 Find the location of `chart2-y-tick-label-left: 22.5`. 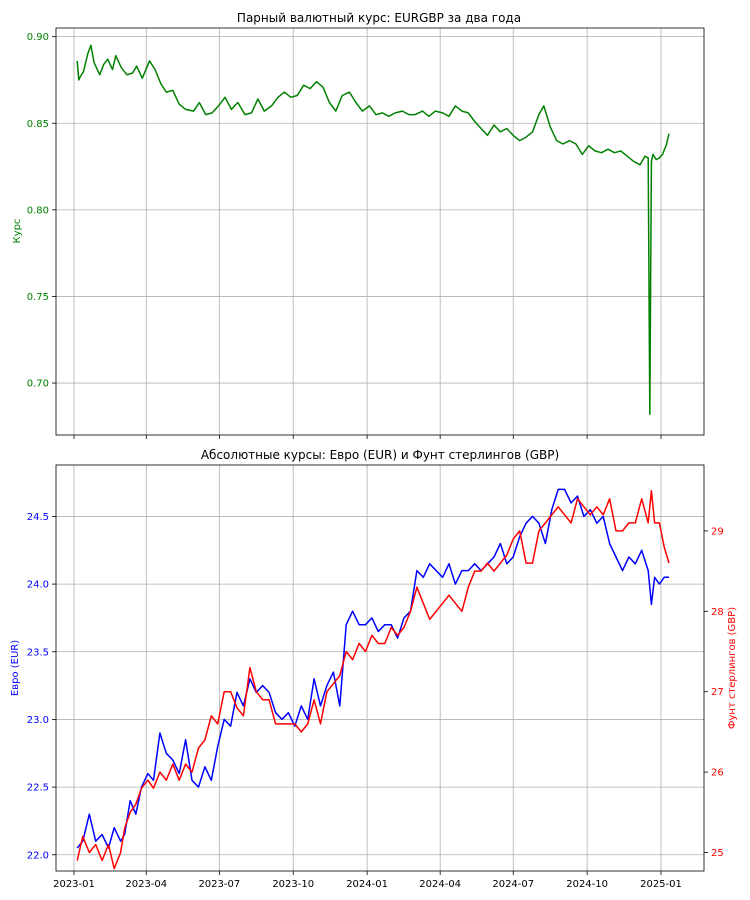

chart2-y-tick-label-left: 22.5 is located at coordinates (38, 788).